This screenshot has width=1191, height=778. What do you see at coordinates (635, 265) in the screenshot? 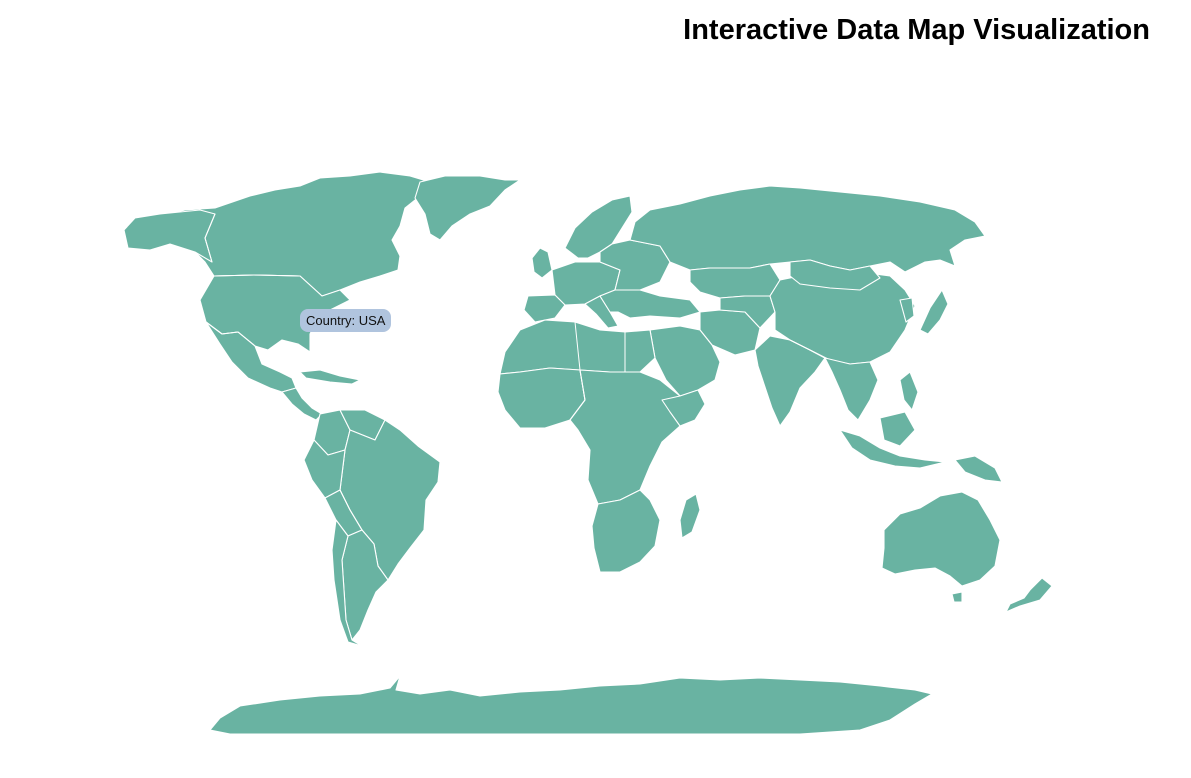
I see `country-eastern-europe` at bounding box center [635, 265].